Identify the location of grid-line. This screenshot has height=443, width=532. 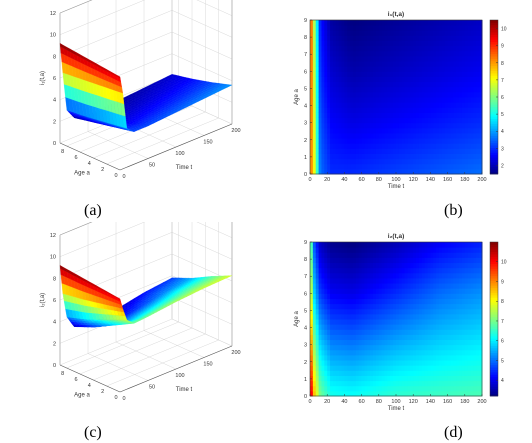
(174, 344).